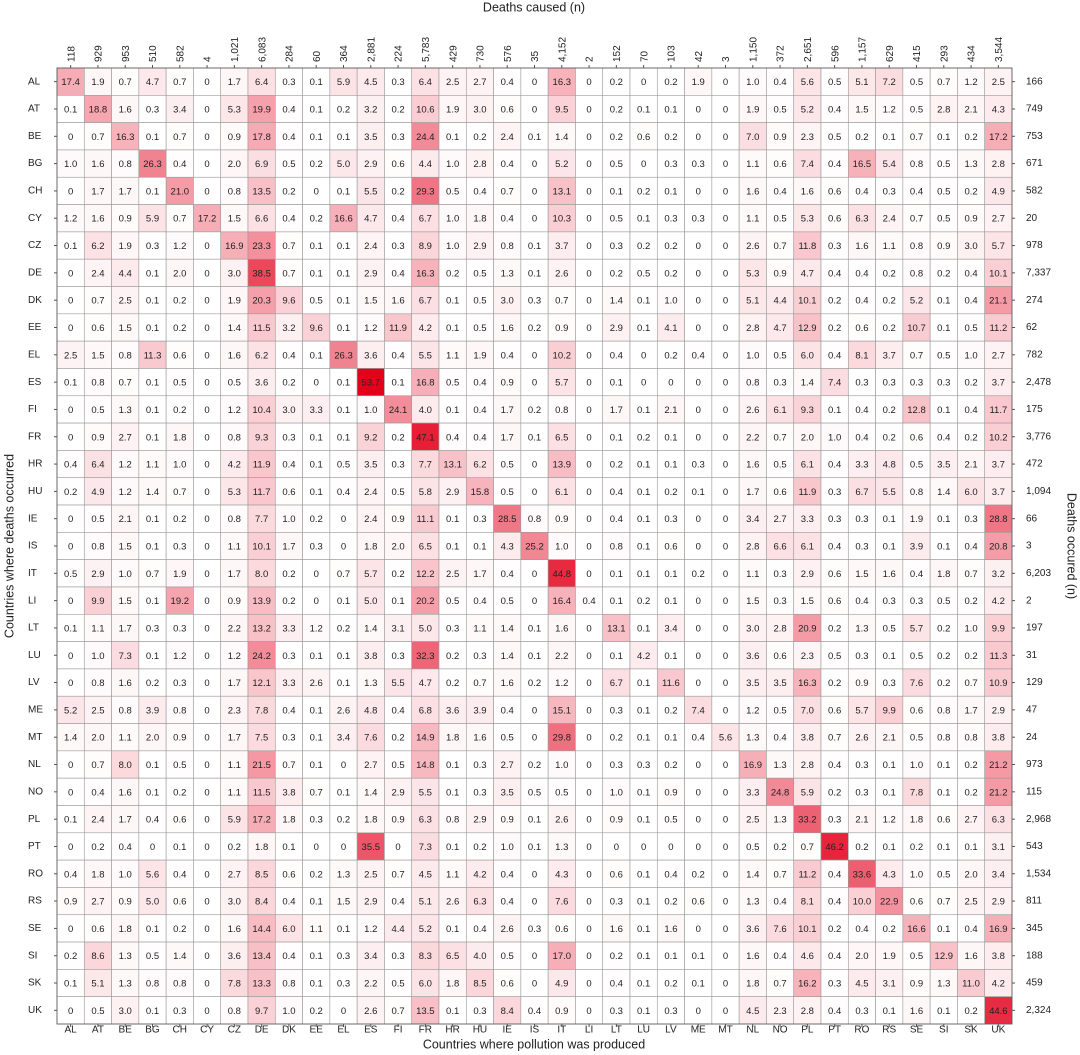  Describe the element at coordinates (370, 956) in the screenshot. I see `cell-label: 3.4` at that location.